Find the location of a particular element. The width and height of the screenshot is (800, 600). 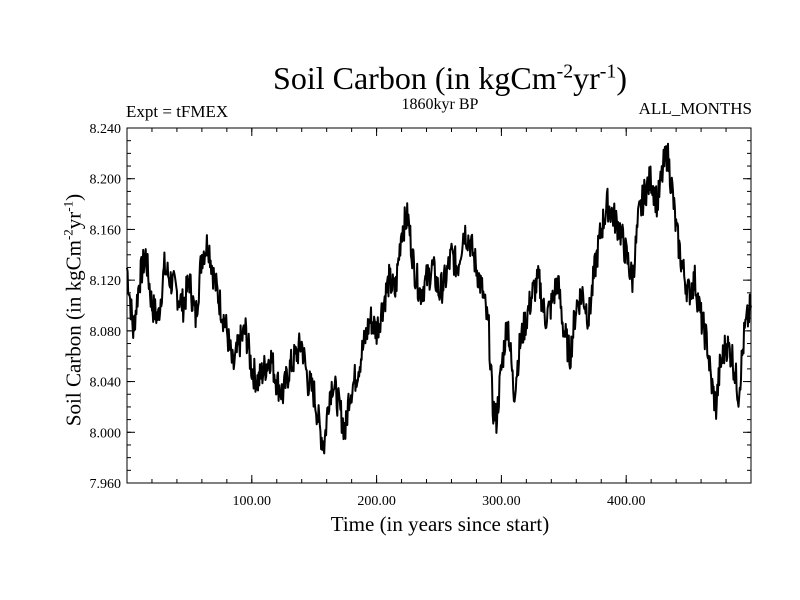

title-main: Soil Carbon (in kgCm is located at coordinates (415, 78).